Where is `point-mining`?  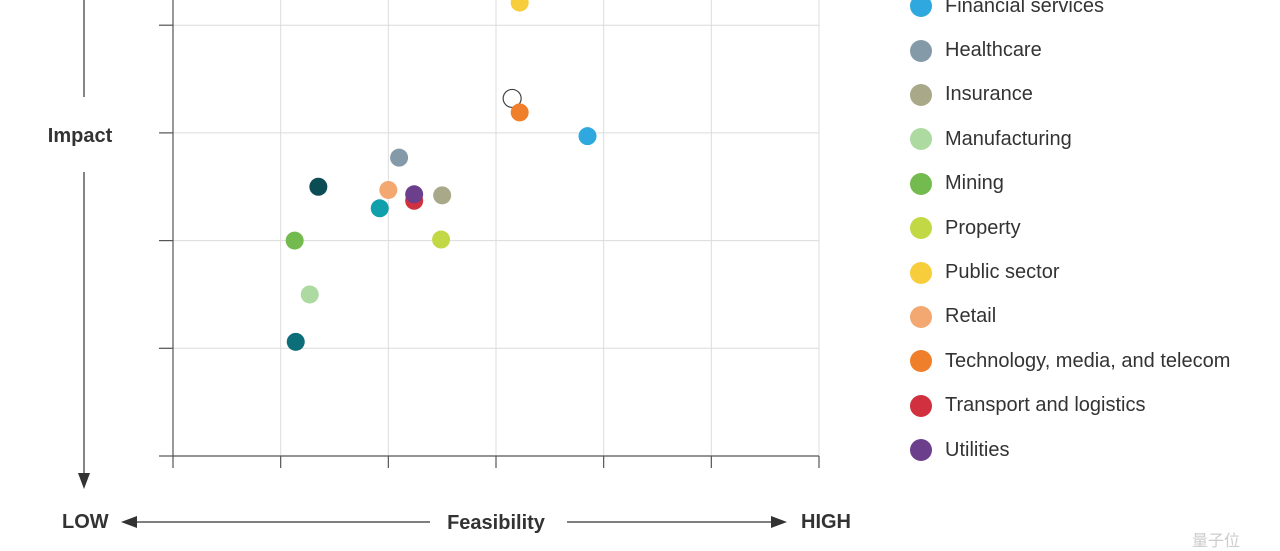 point-mining is located at coordinates (294, 240).